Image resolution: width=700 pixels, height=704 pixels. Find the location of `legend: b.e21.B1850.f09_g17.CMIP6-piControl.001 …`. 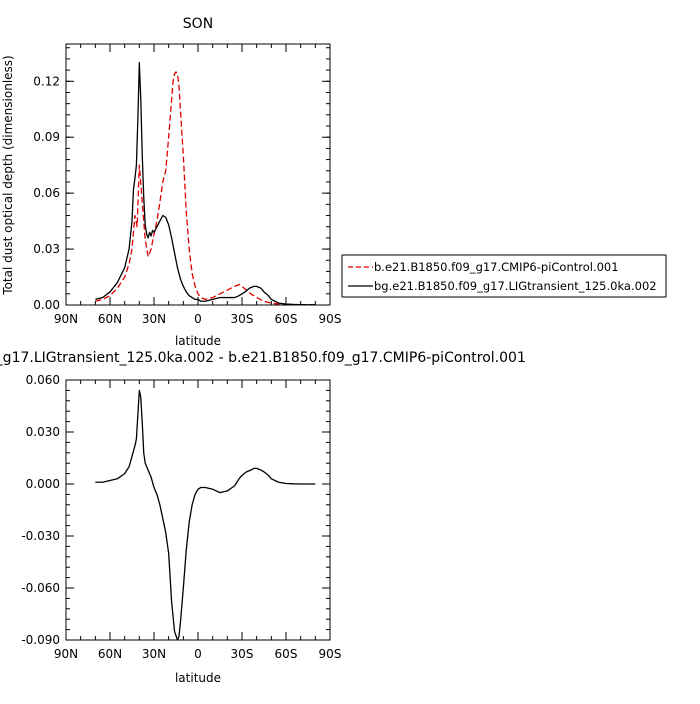

legend: b.e21.B1850.f09_g17.CMIP6-piControl.001 … is located at coordinates (504, 276).